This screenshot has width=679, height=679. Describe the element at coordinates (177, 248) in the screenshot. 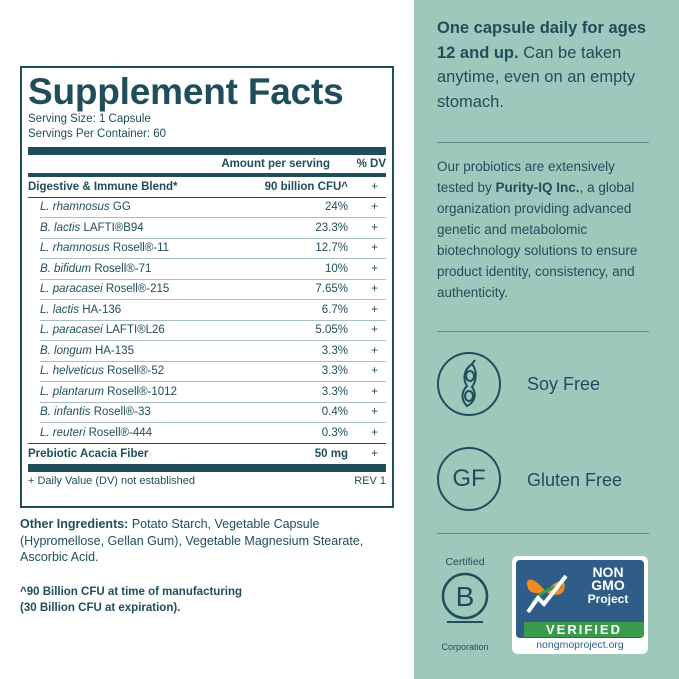

I see `ingredient-name: L. rhamnosus Rosell®-11` at that location.